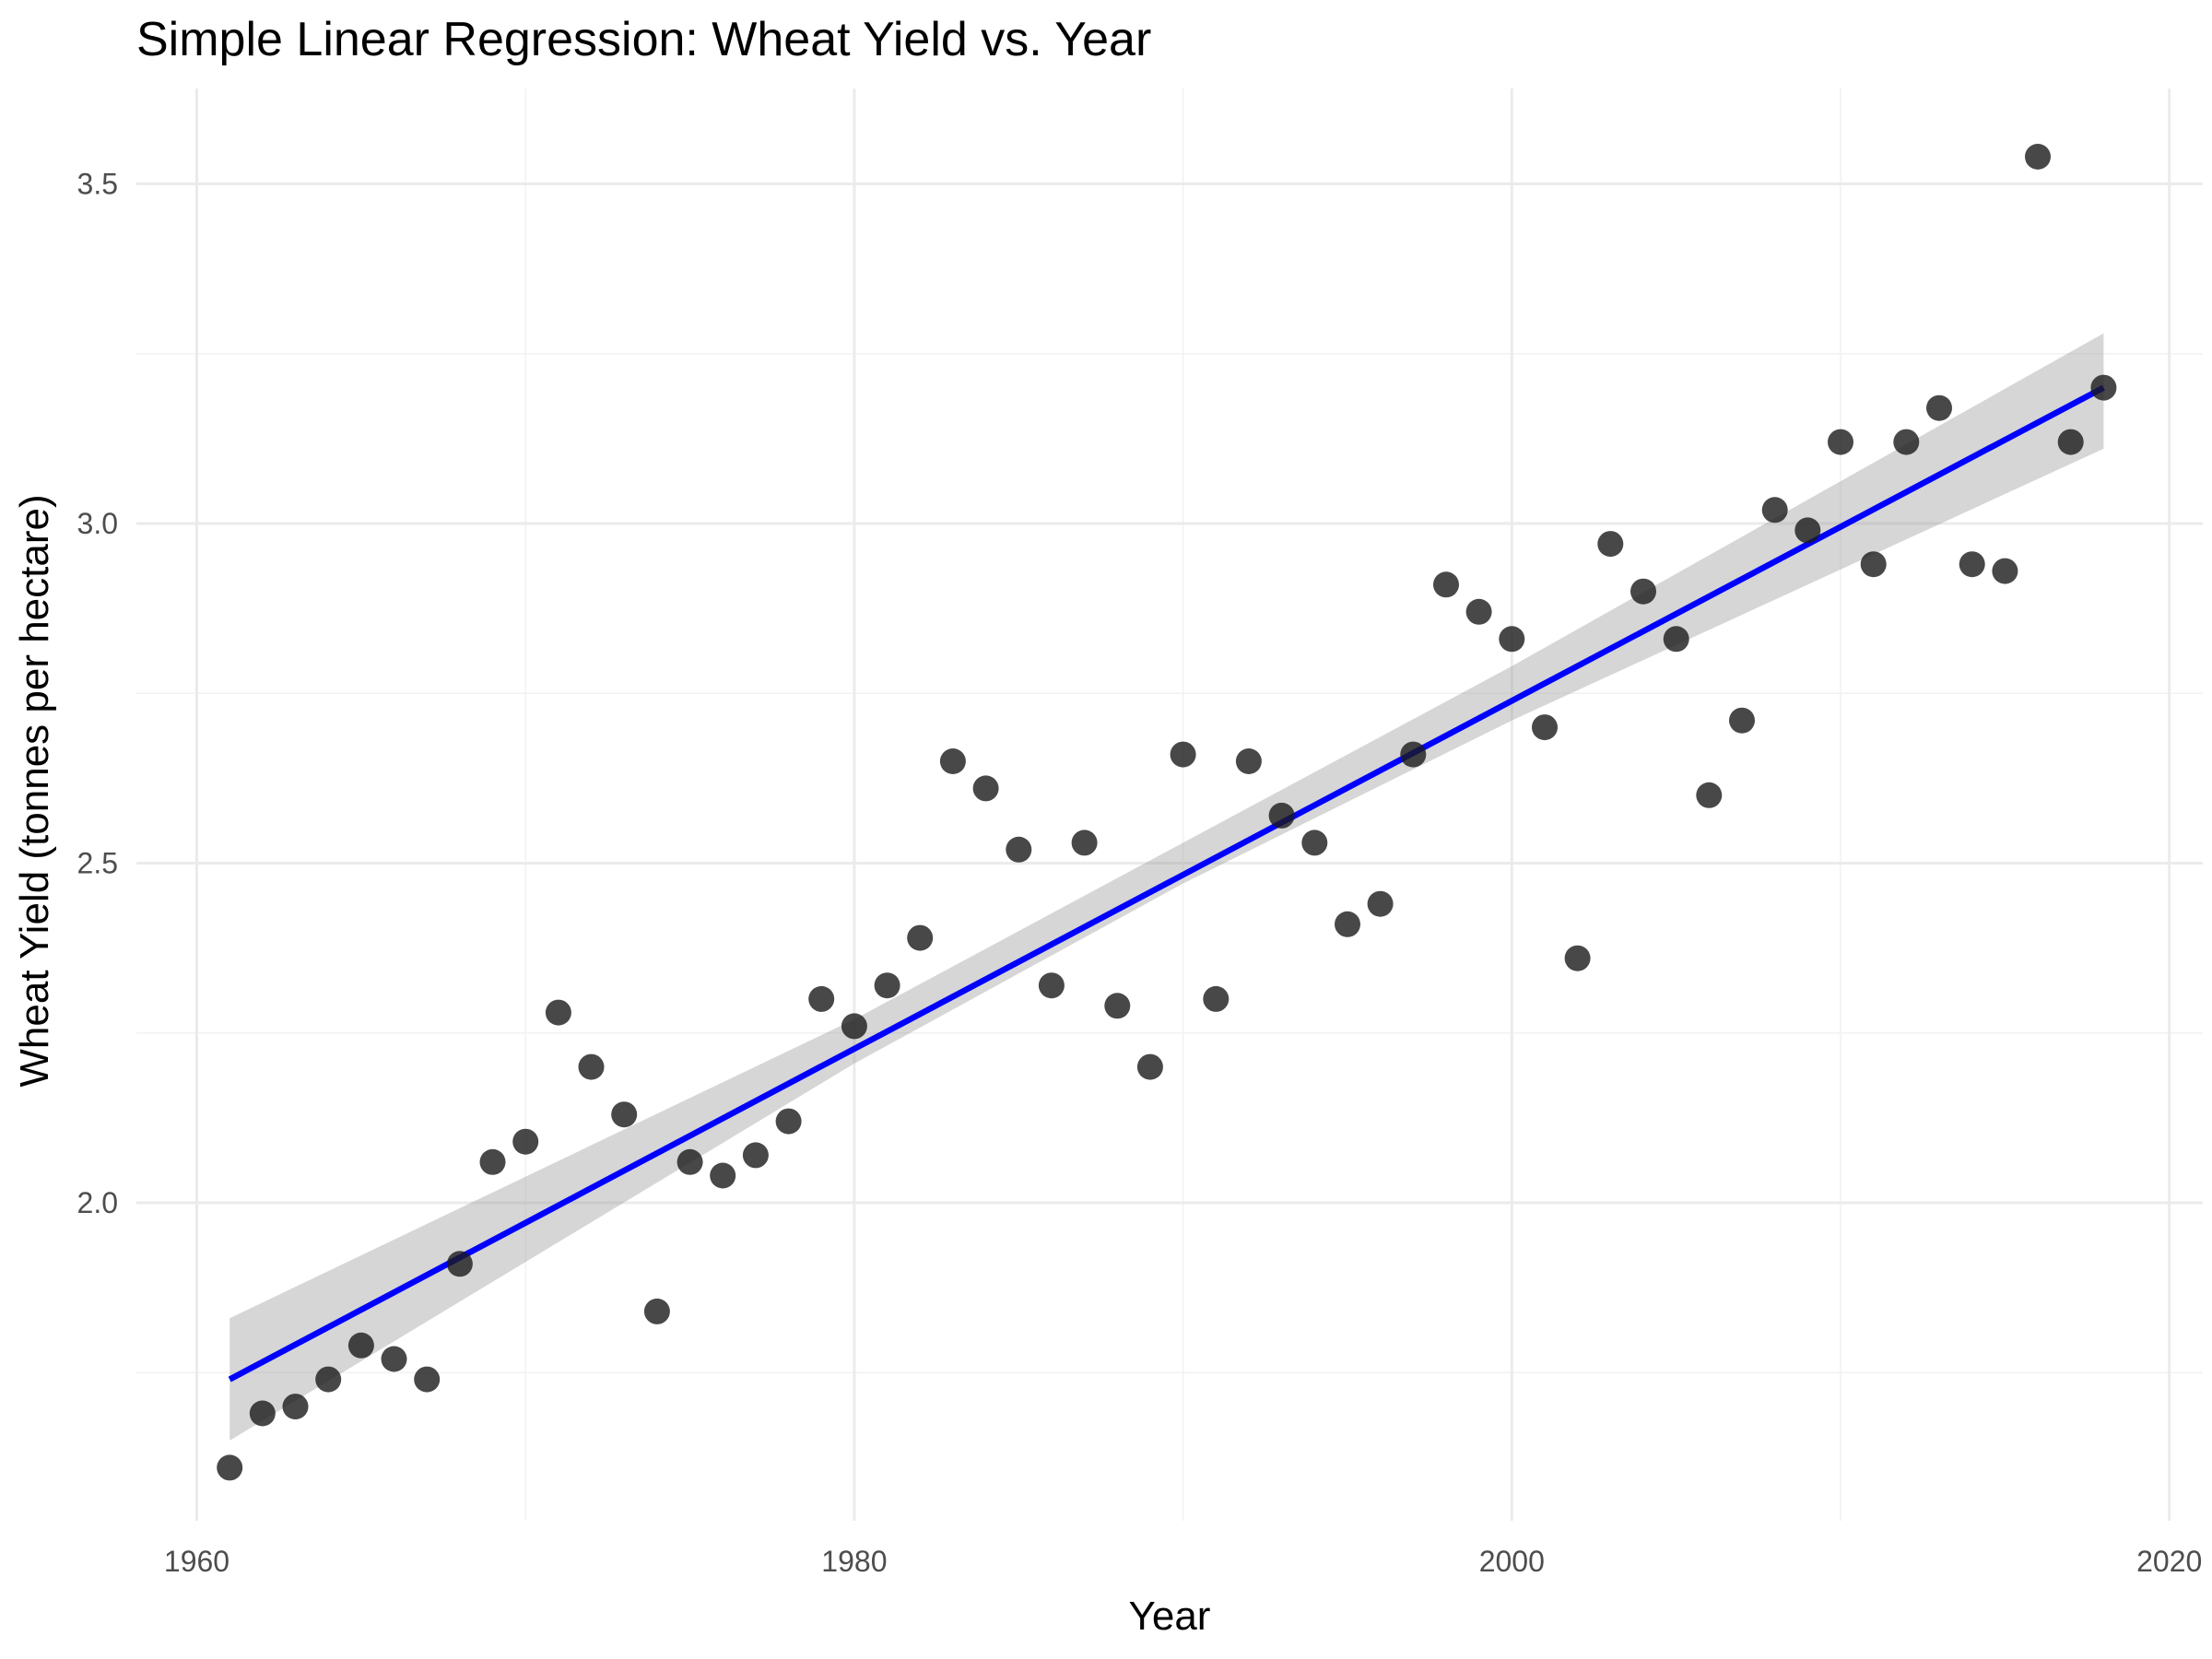 The width and height of the screenshot is (2212, 1659). I want to click on y-tick-label: 2.5, so click(97, 863).